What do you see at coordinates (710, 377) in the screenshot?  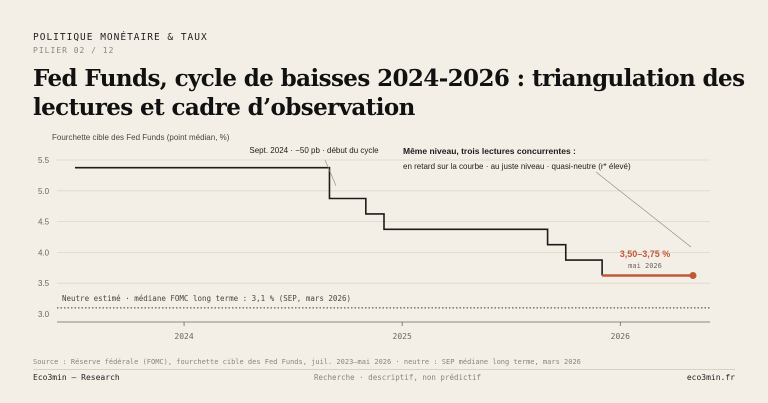 I see `site-link: eco3min.fr` at bounding box center [710, 377].